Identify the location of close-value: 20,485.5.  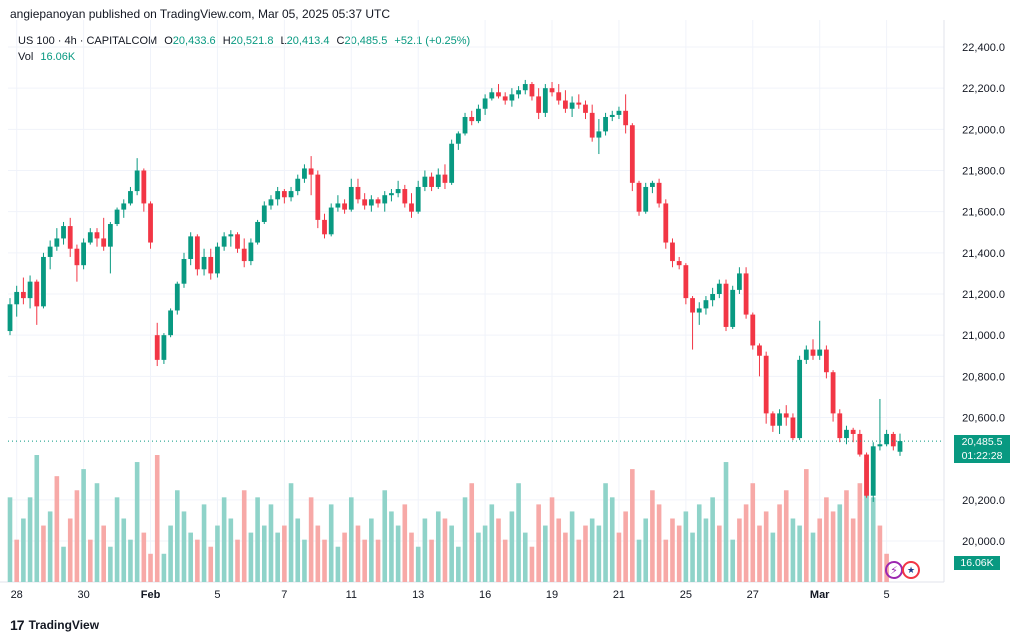
(366, 41).